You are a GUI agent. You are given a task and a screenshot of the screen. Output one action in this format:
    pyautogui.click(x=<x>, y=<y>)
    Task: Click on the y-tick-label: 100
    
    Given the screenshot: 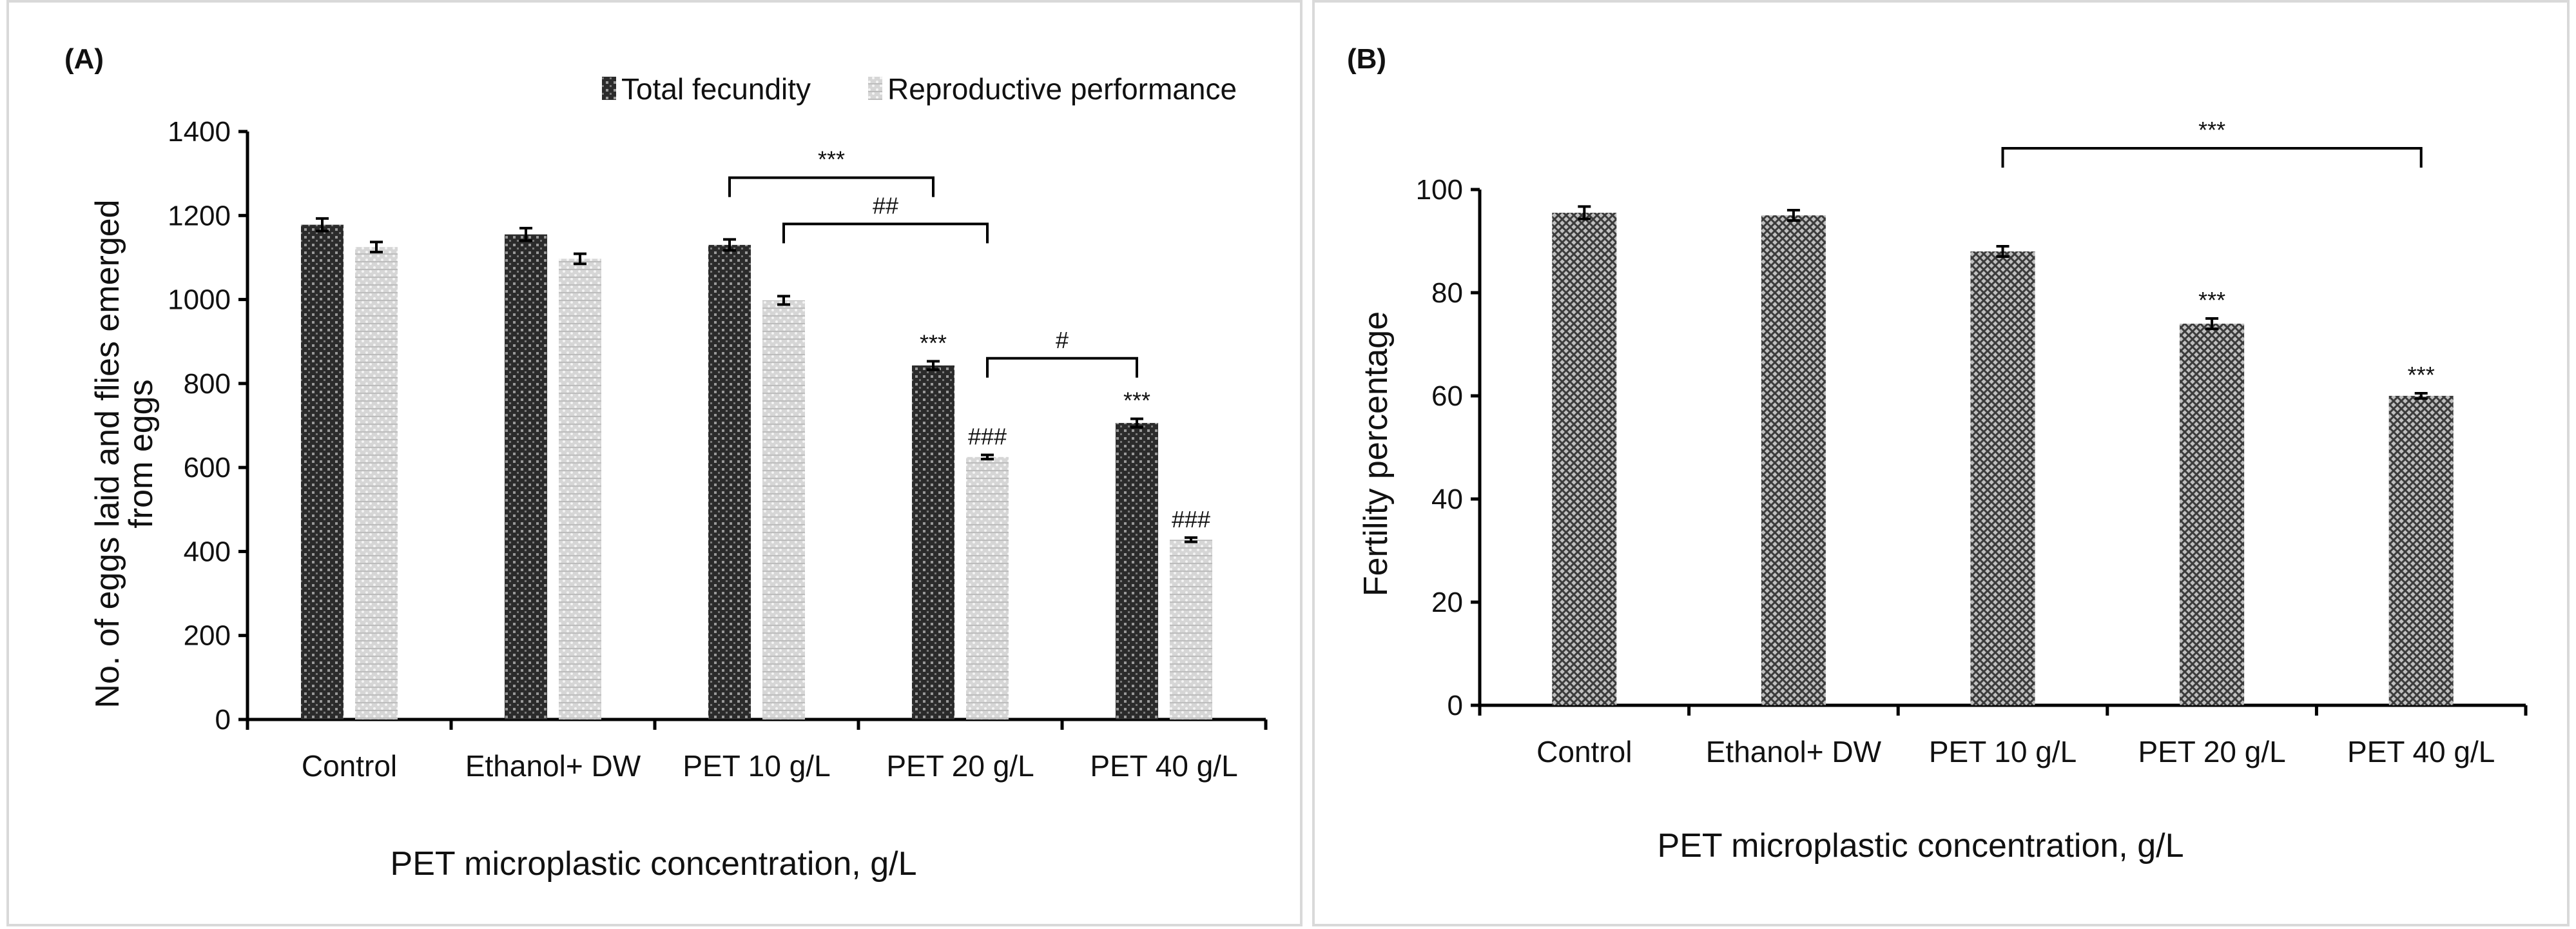 What is the action you would take?
    pyautogui.click(x=1439, y=190)
    